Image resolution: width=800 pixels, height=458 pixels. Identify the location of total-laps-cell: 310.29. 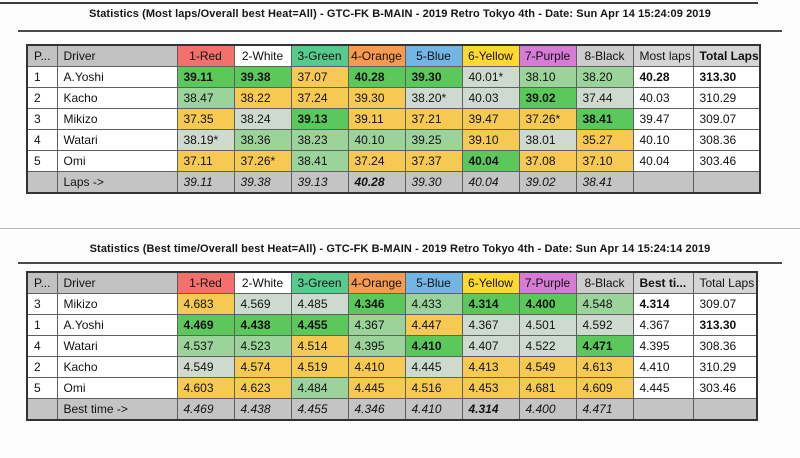
(726, 98).